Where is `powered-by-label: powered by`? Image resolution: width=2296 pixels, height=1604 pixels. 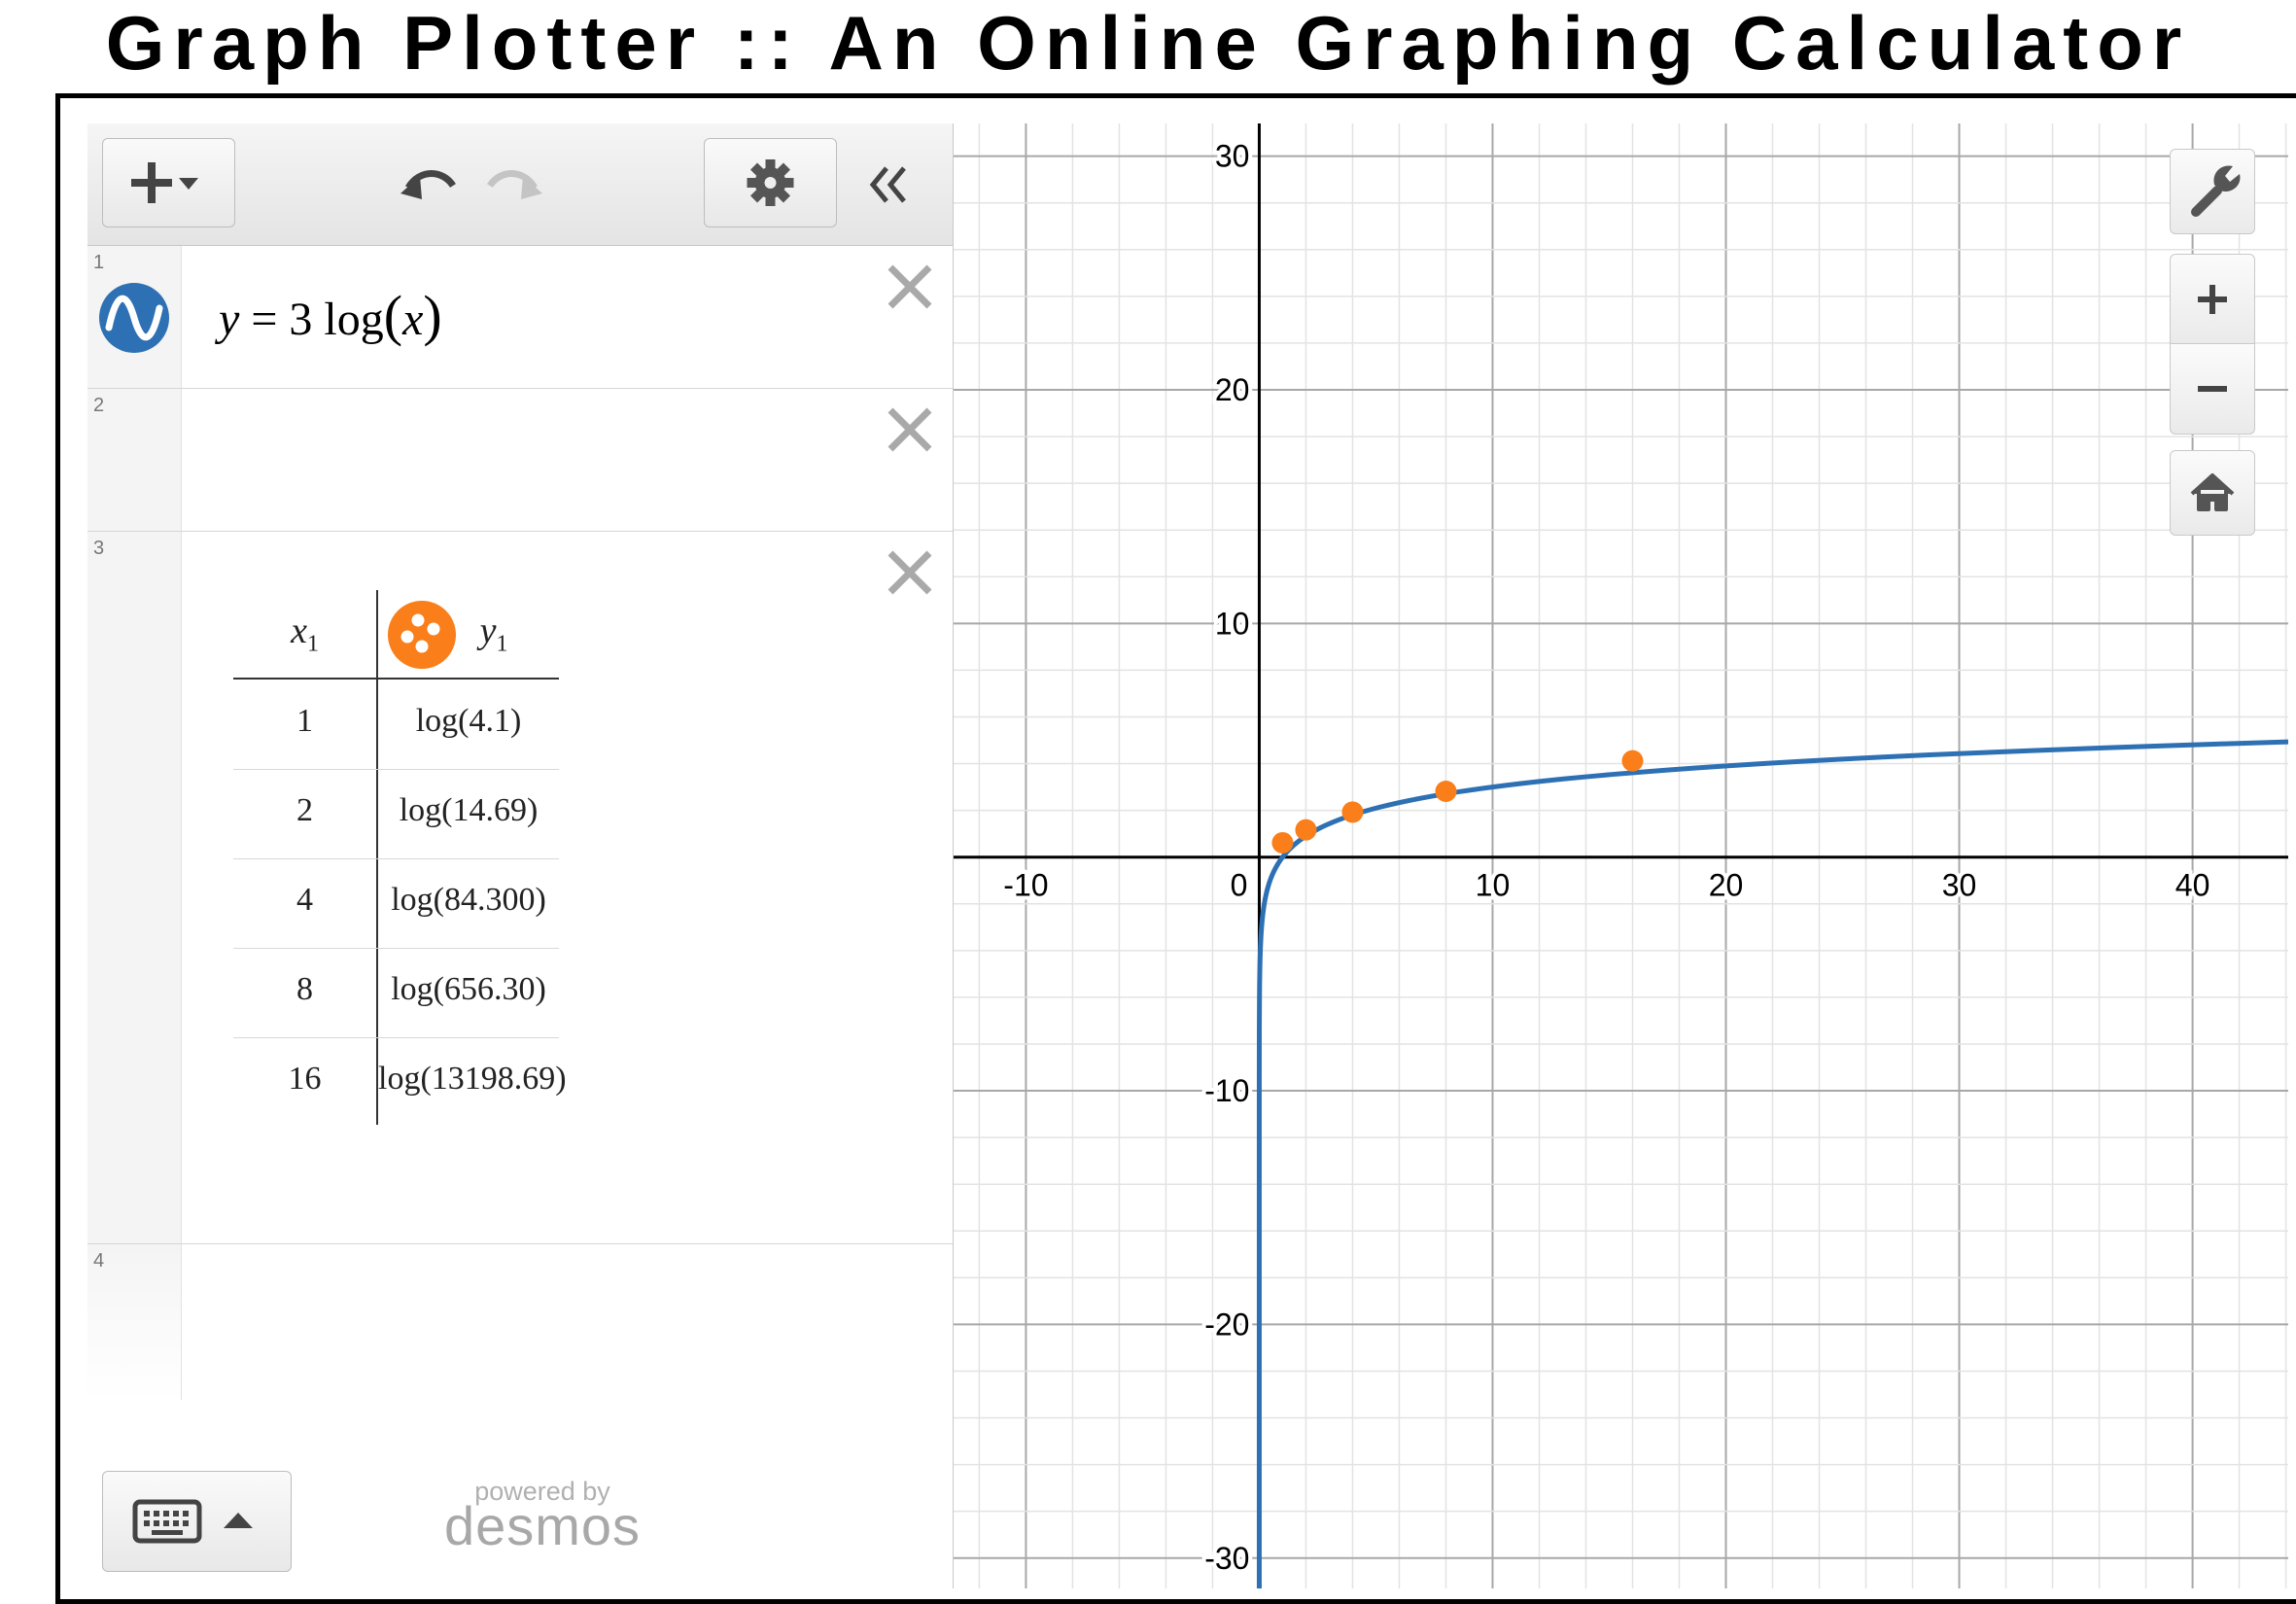 powered-by-label: powered by is located at coordinates (542, 1491).